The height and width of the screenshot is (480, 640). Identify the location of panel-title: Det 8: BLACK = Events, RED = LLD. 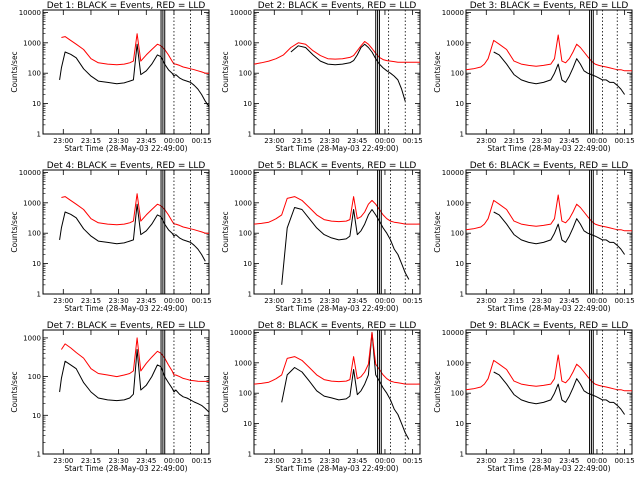
(337, 326).